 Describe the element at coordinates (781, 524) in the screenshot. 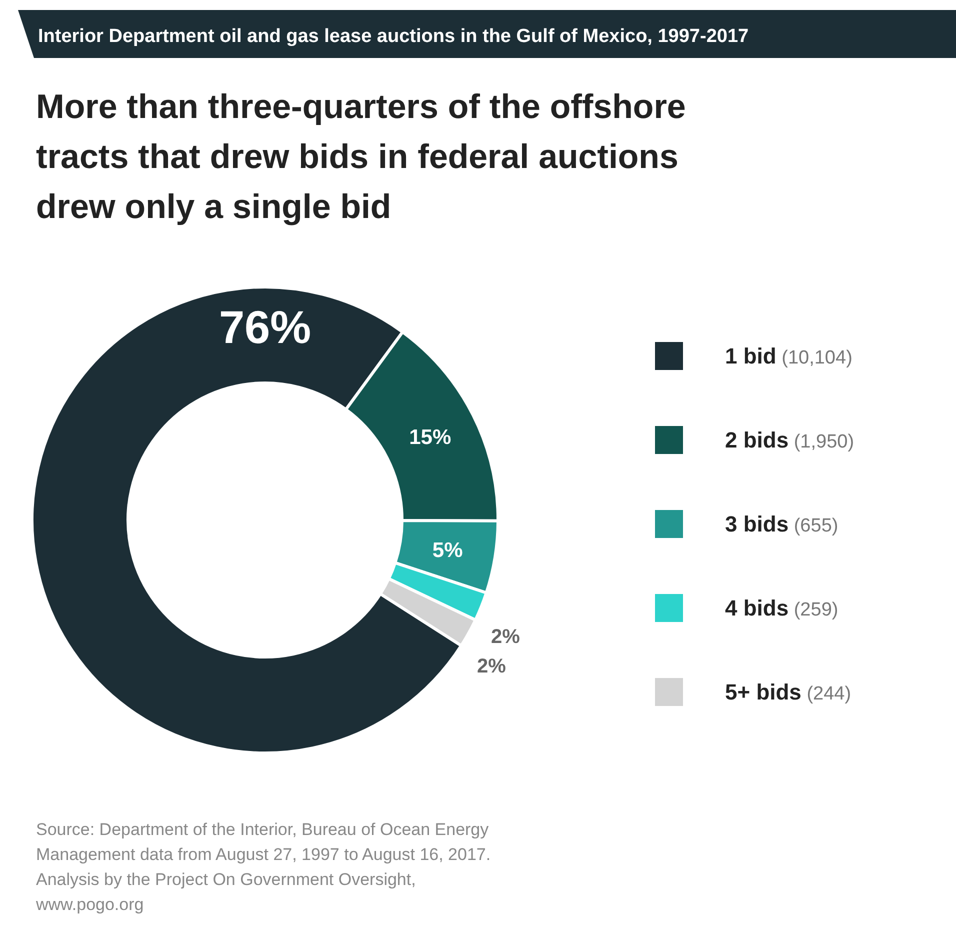

I see `legend-label: 3 bids (655)` at that location.